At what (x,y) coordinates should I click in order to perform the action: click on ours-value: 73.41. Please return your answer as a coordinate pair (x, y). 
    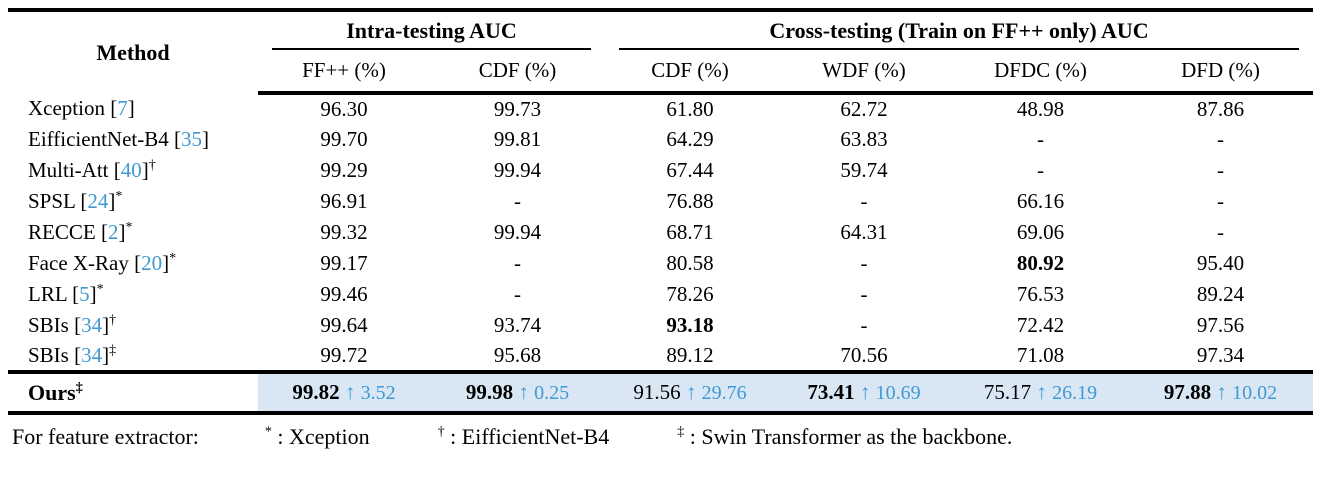
    Looking at the image, I should click on (831, 392).